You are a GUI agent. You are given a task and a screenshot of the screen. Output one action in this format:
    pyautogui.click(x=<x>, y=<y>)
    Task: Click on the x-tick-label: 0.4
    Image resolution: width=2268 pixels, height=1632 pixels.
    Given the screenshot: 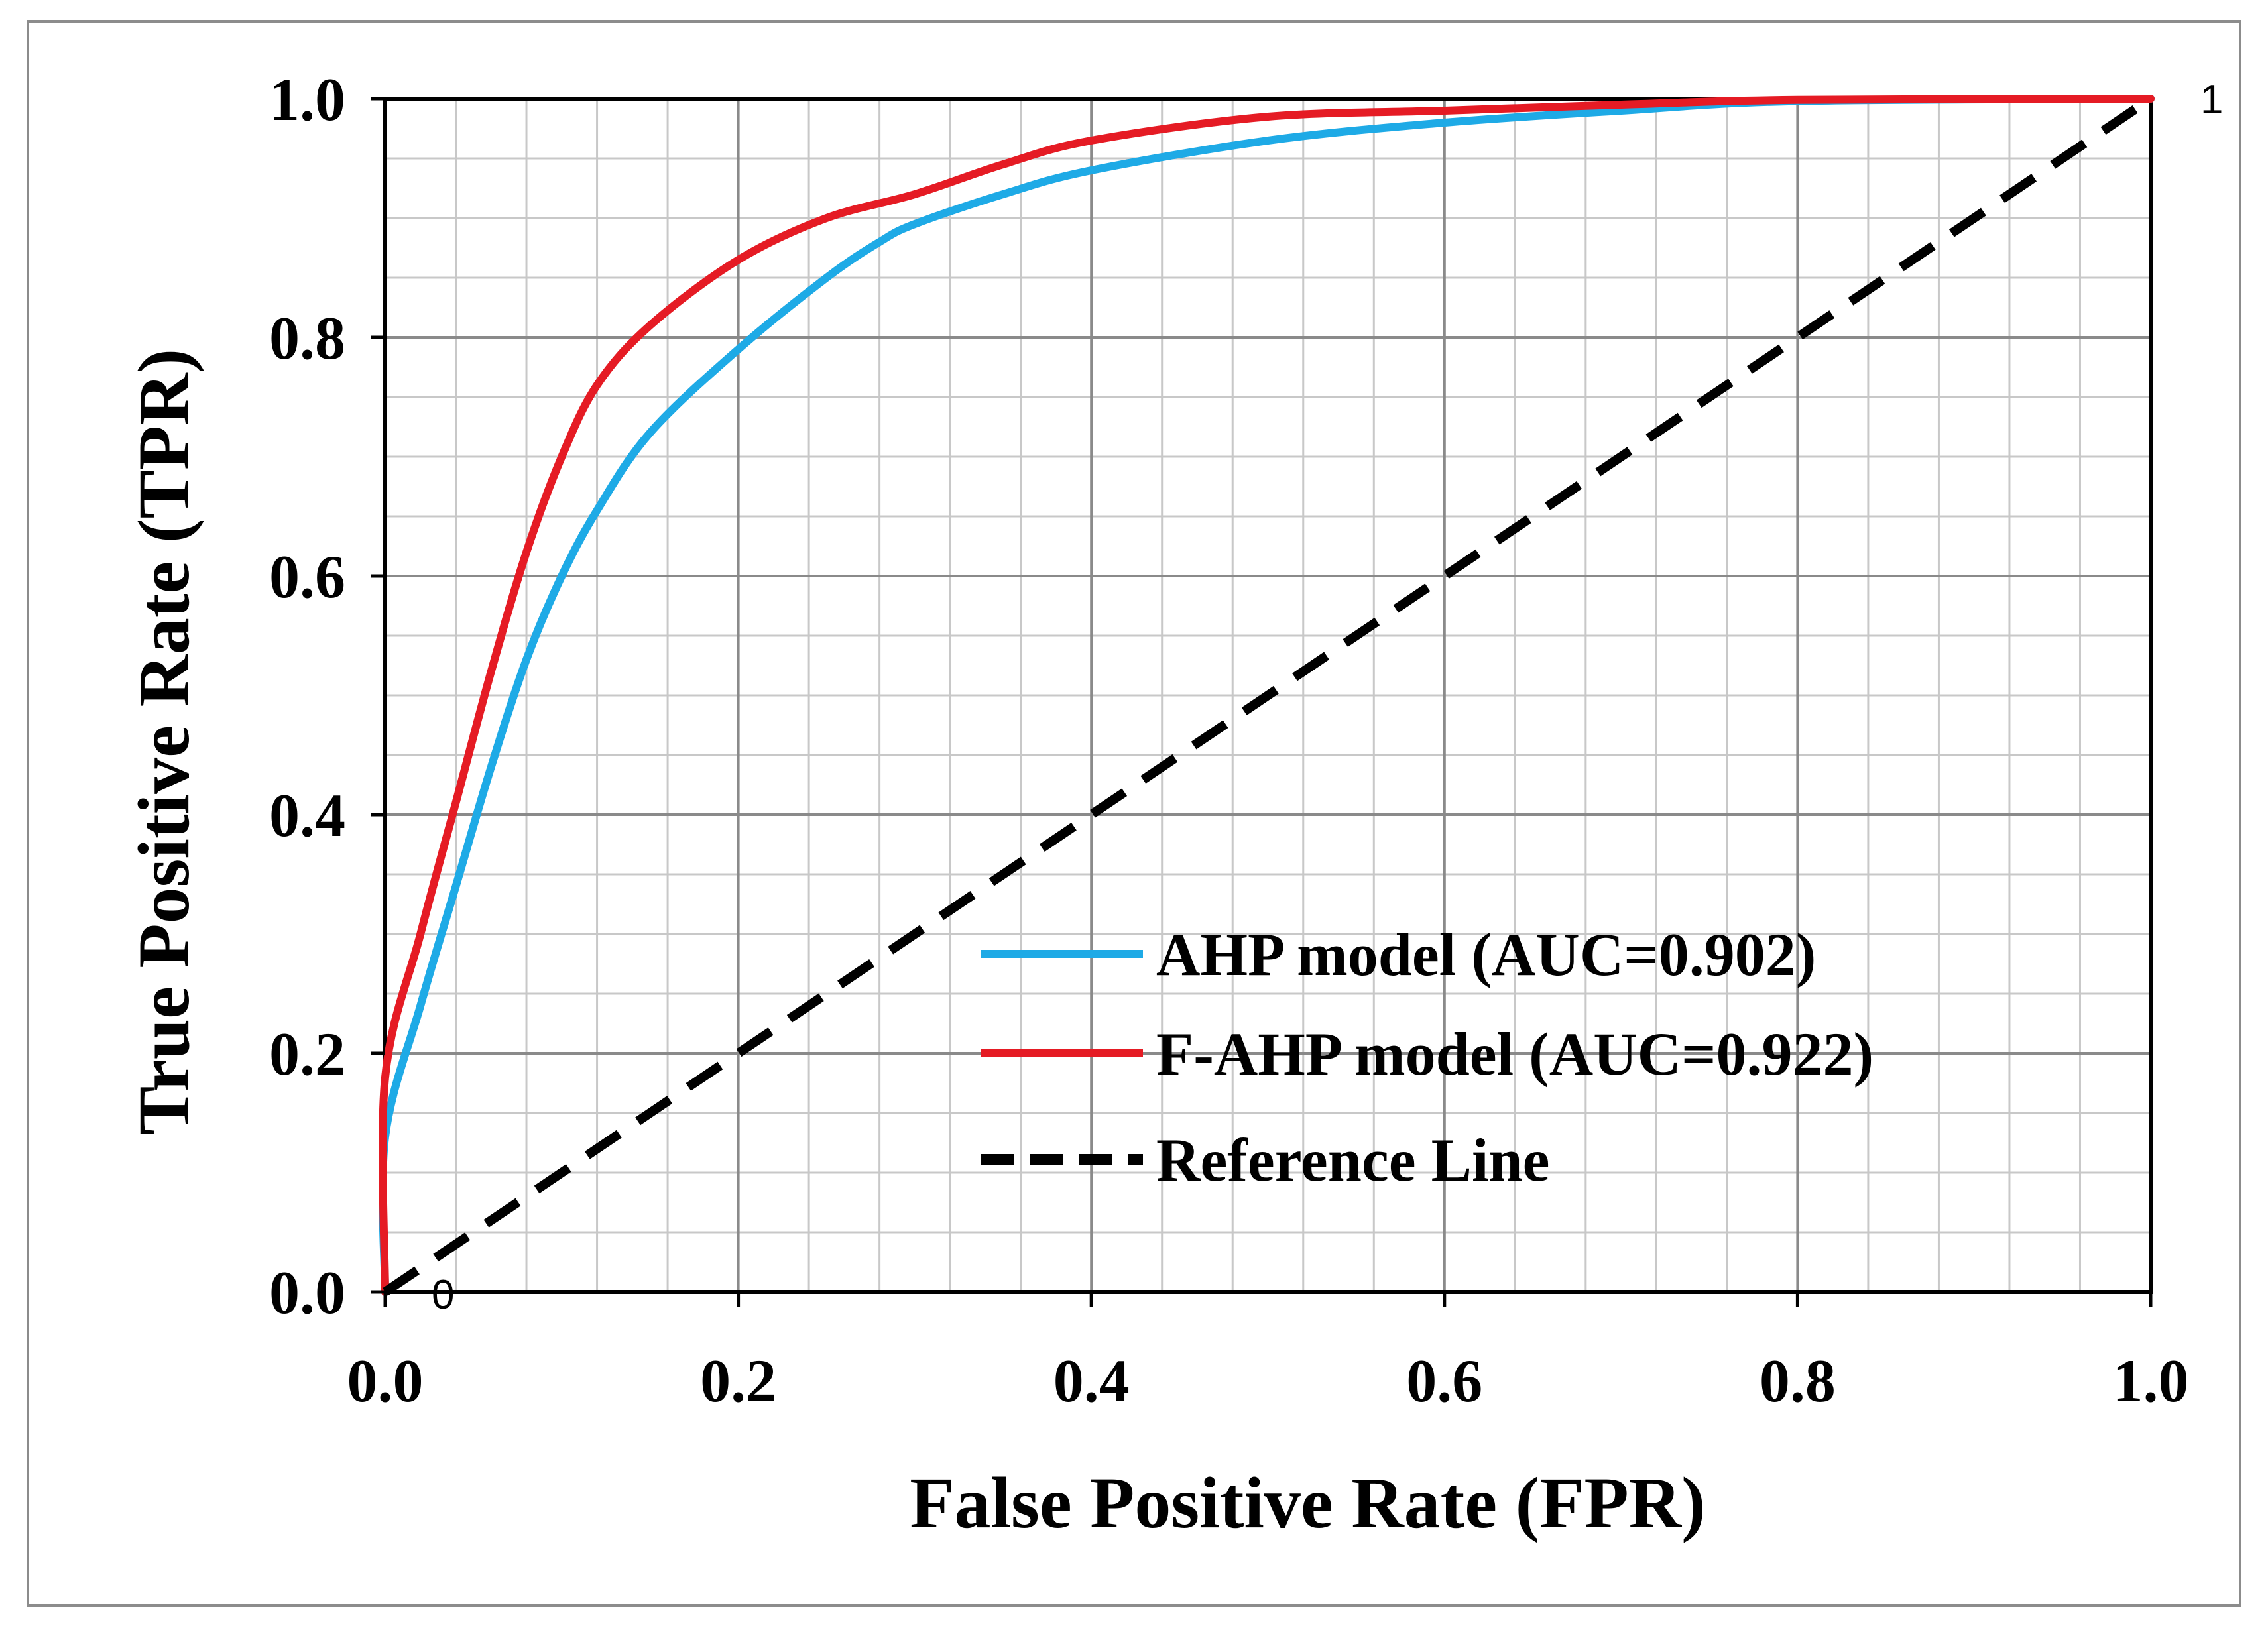 What is the action you would take?
    pyautogui.click(x=1091, y=1381)
    